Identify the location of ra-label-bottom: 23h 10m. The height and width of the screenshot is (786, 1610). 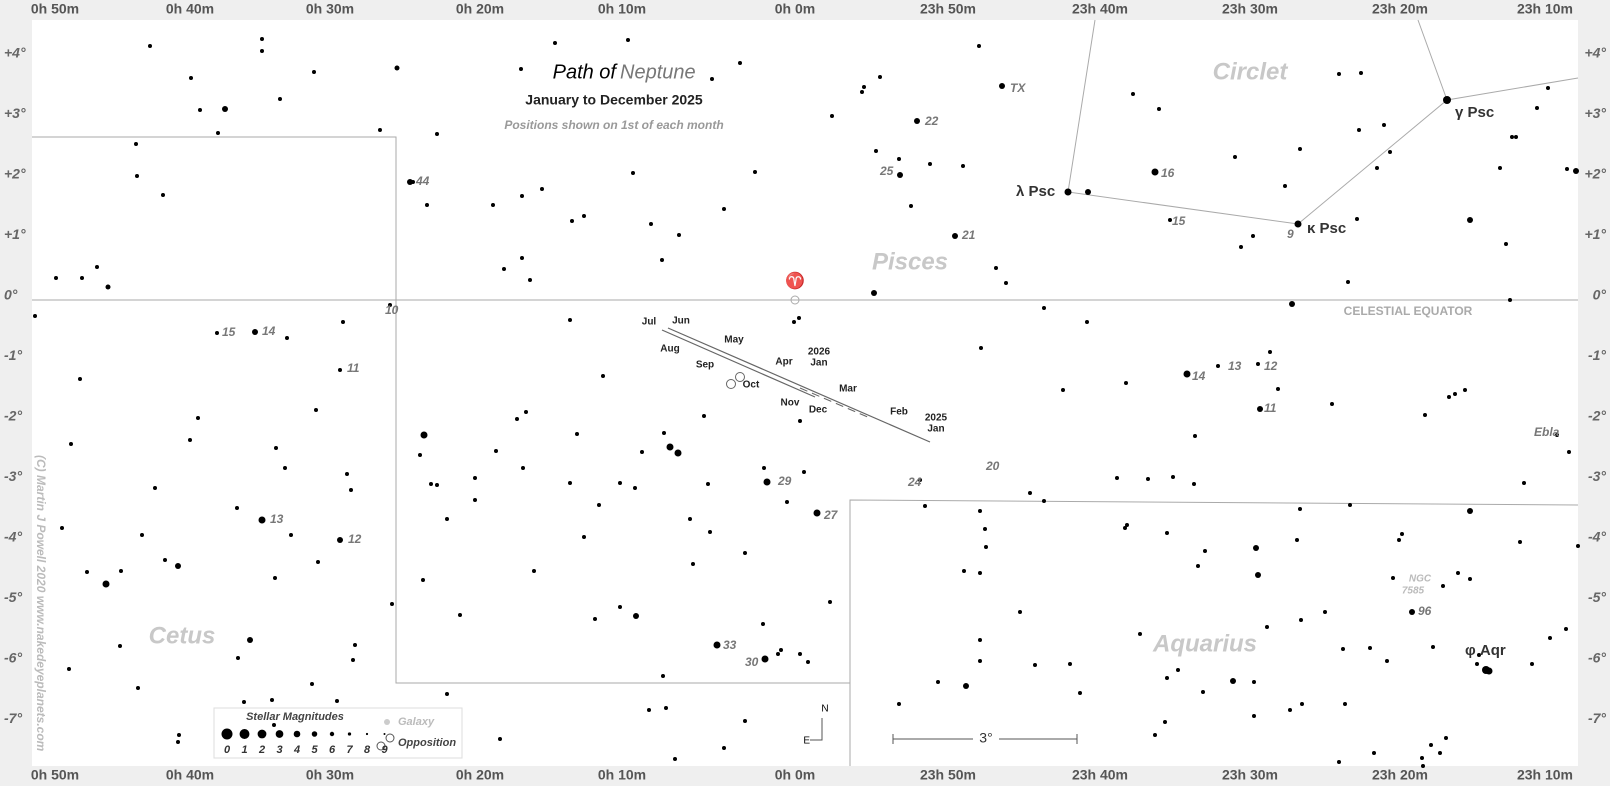
(1545, 775).